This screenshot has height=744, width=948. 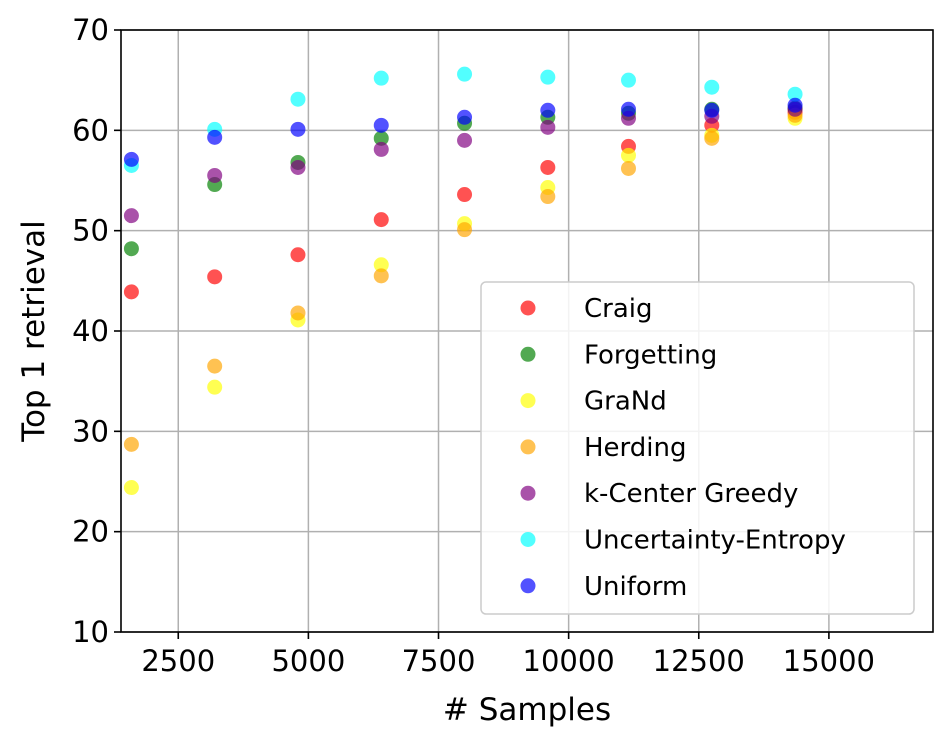 What do you see at coordinates (699, 661) in the screenshot?
I see `x-tick-label: 12500` at bounding box center [699, 661].